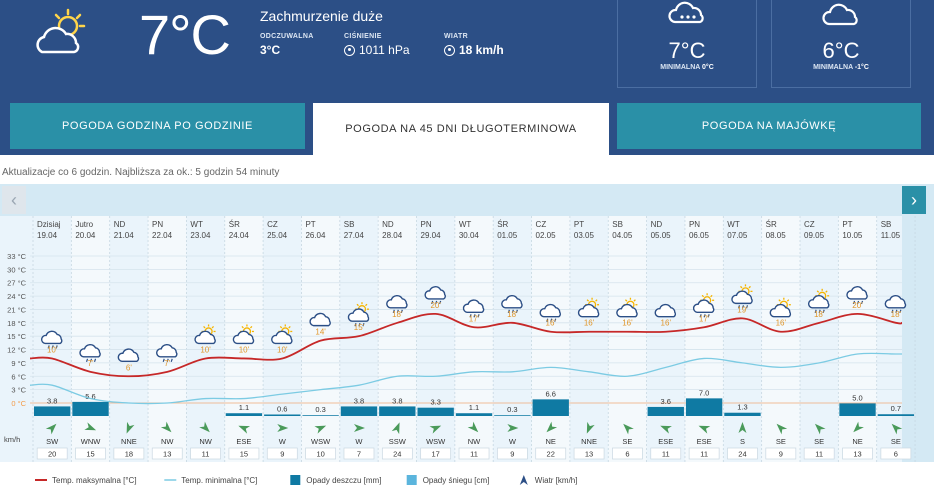 The height and width of the screenshot is (502, 934). I want to click on wind-speed-label: 13, so click(857, 454).